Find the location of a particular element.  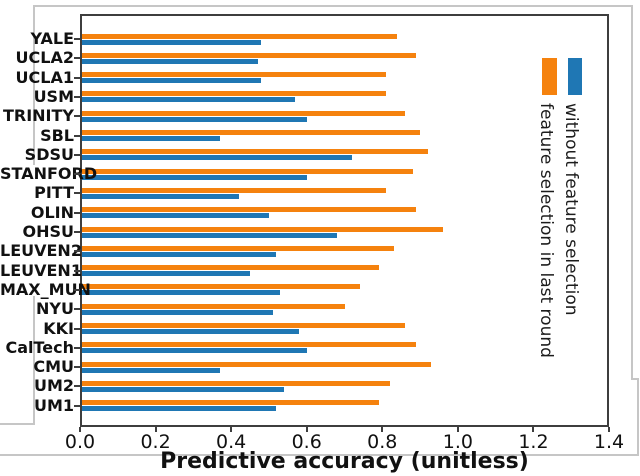

figure-border-right-lower is located at coordinates (638, 417).